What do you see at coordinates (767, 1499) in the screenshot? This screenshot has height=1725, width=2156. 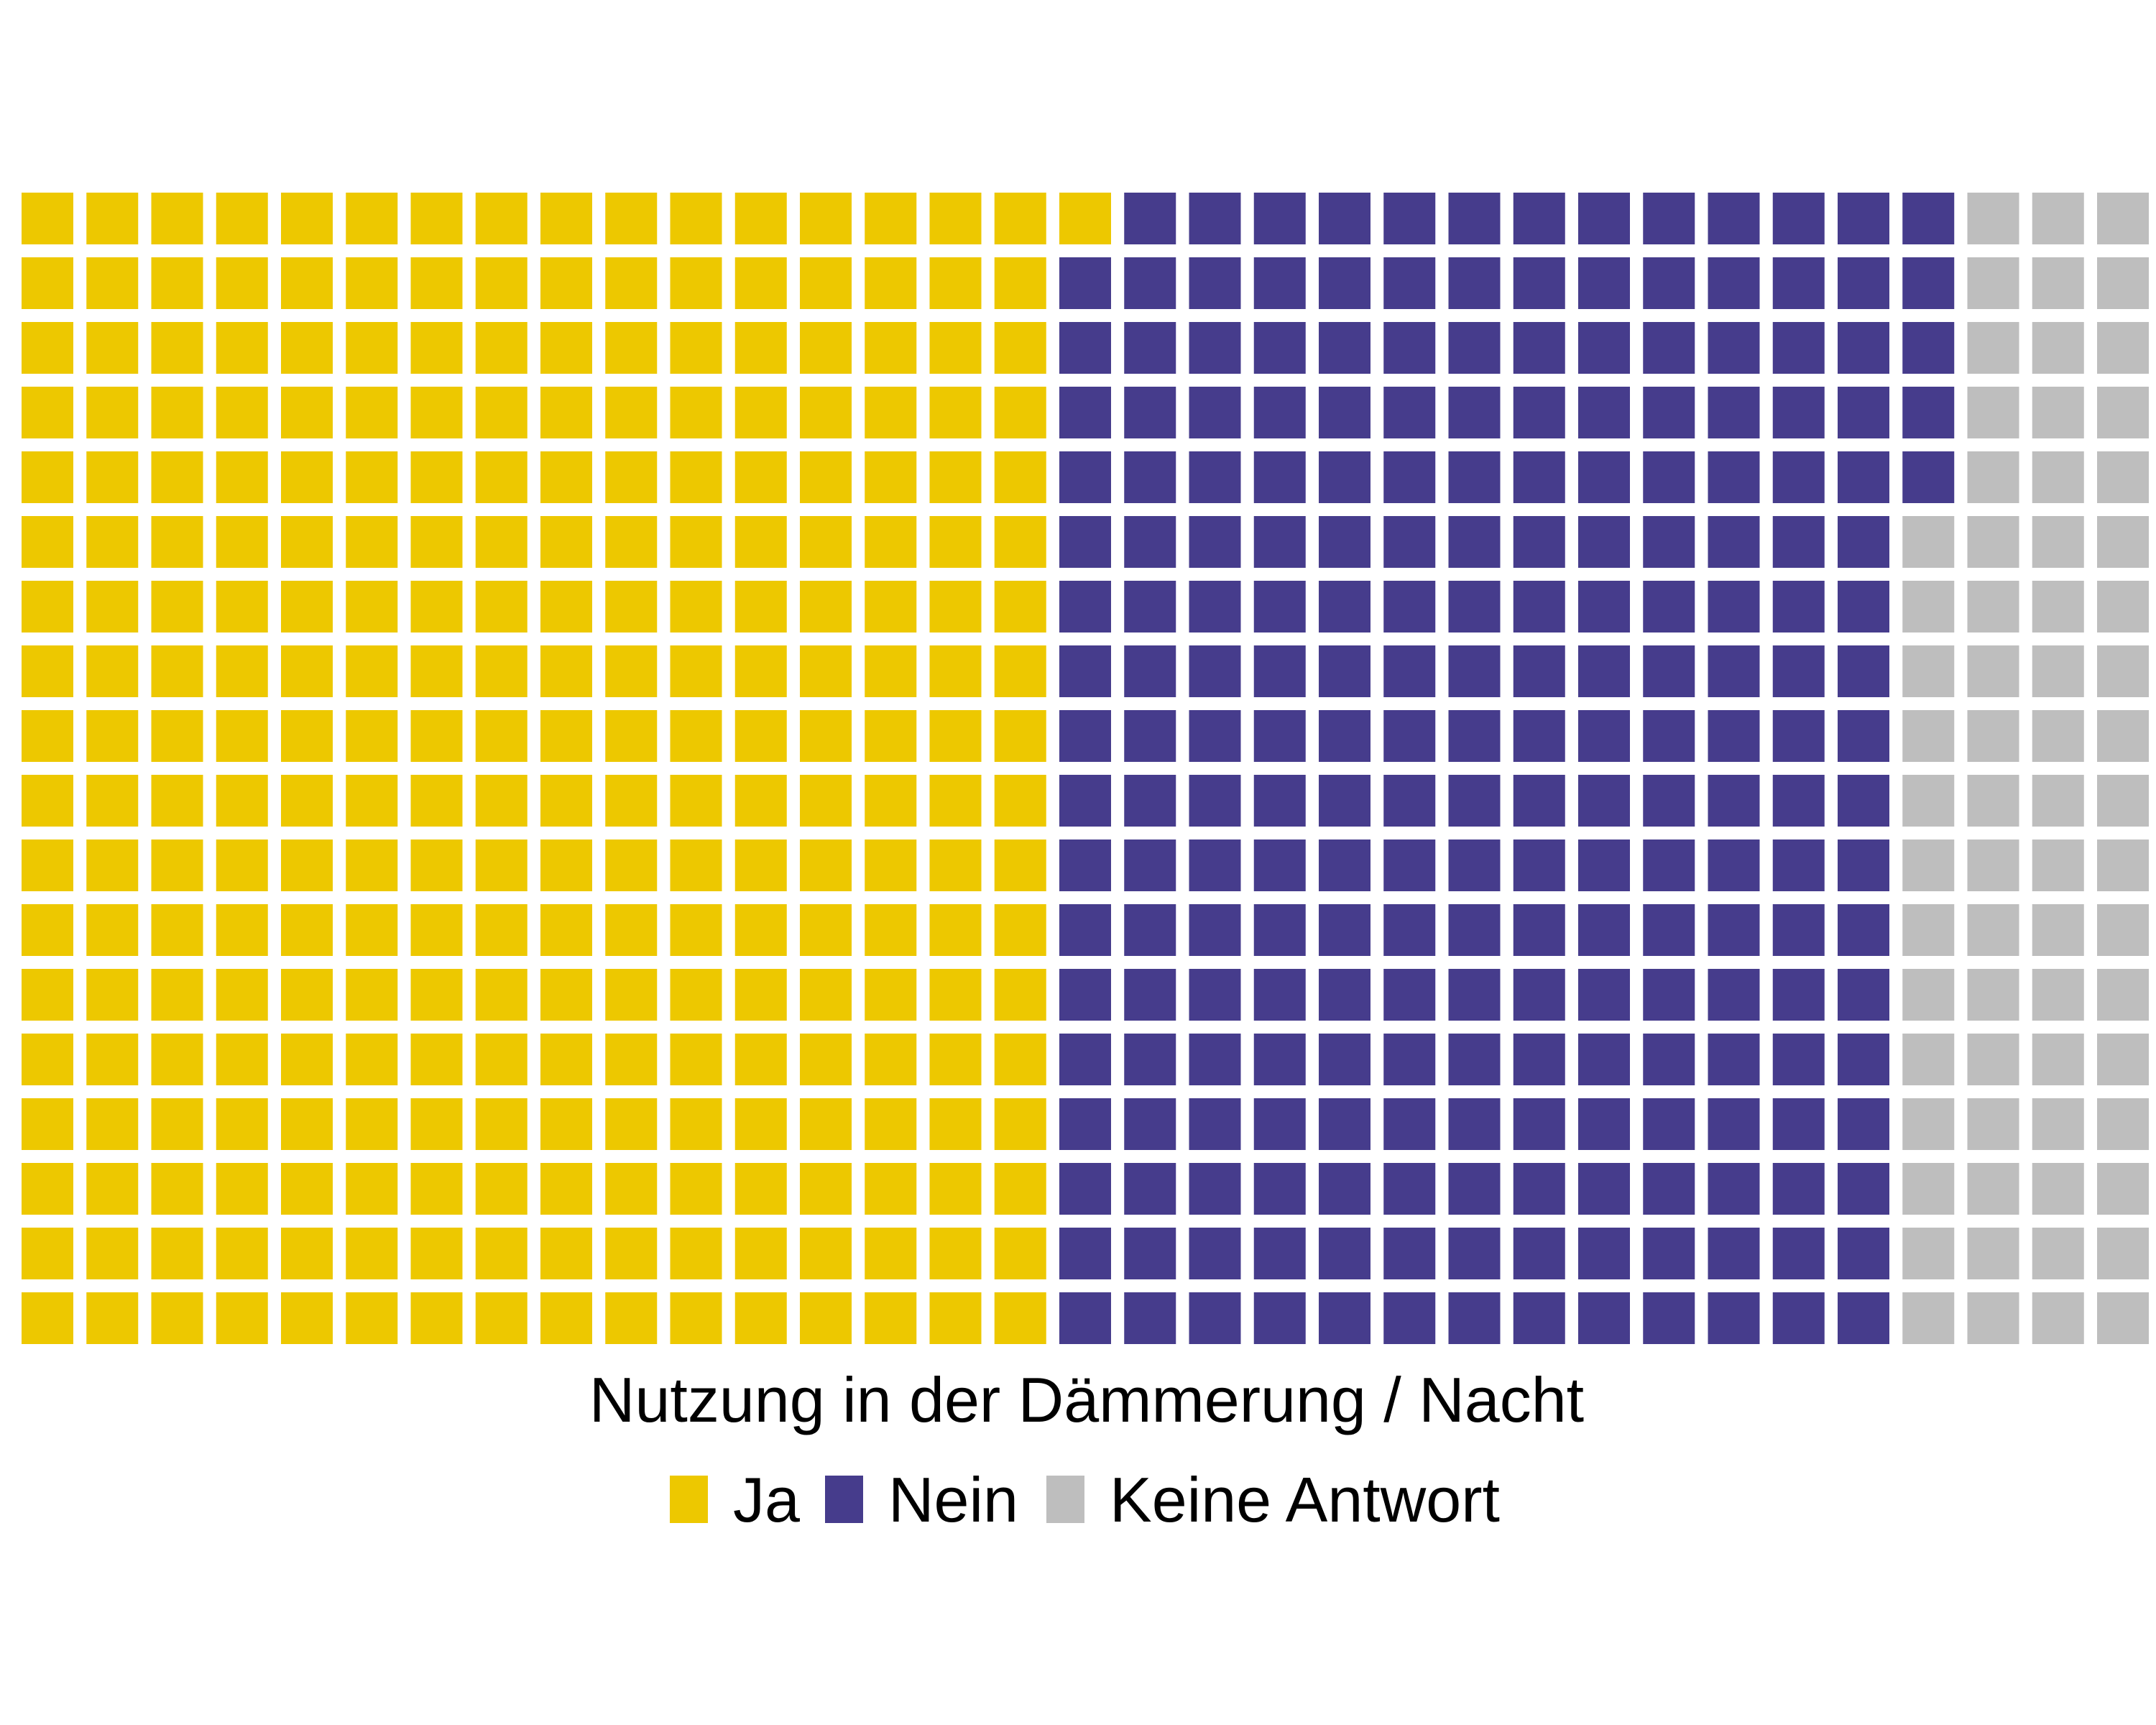 I see `legend-label-ja: Ja` at bounding box center [767, 1499].